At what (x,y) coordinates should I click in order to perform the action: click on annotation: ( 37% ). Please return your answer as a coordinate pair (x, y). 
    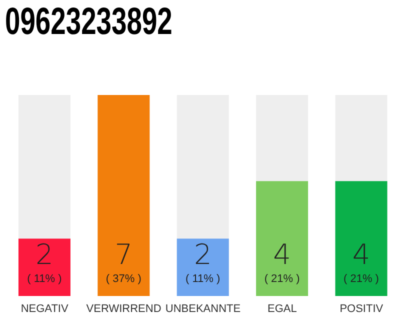
    Looking at the image, I should click on (124, 279).